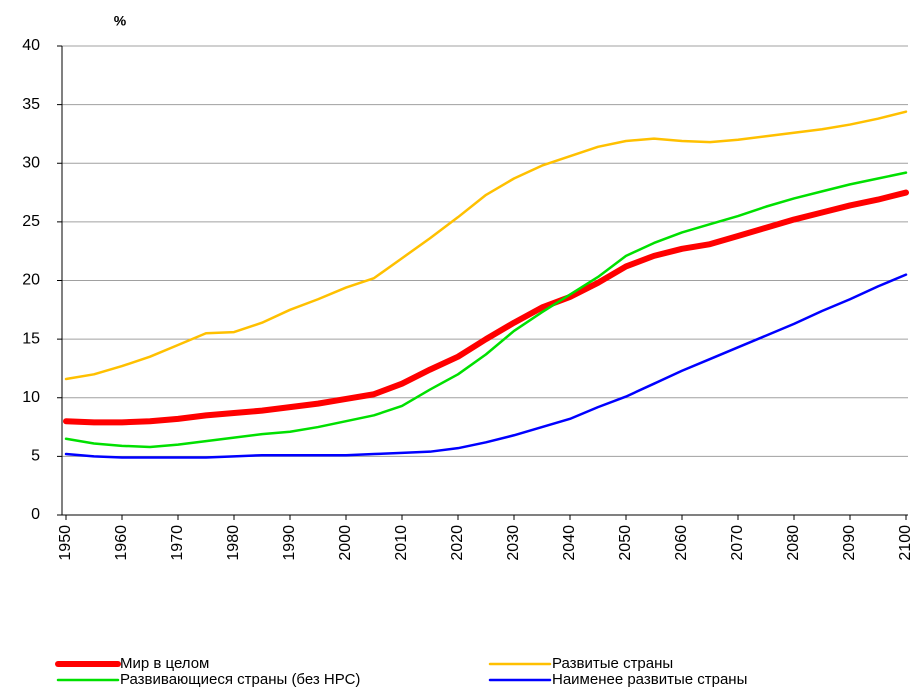  What do you see at coordinates (289, 543) in the screenshot?
I see `x-tick-label: 1990` at bounding box center [289, 543].